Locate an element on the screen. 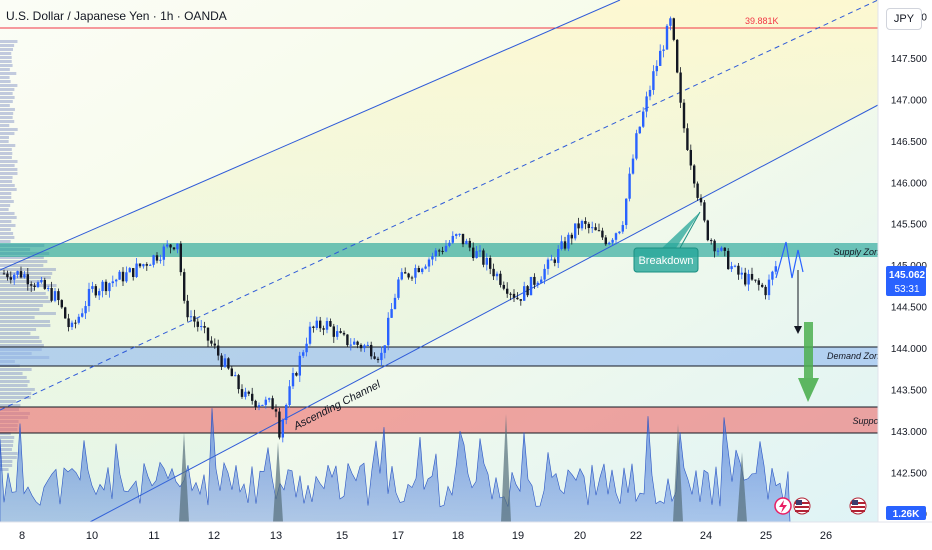  us-flag-icon is located at coordinates (802, 506).